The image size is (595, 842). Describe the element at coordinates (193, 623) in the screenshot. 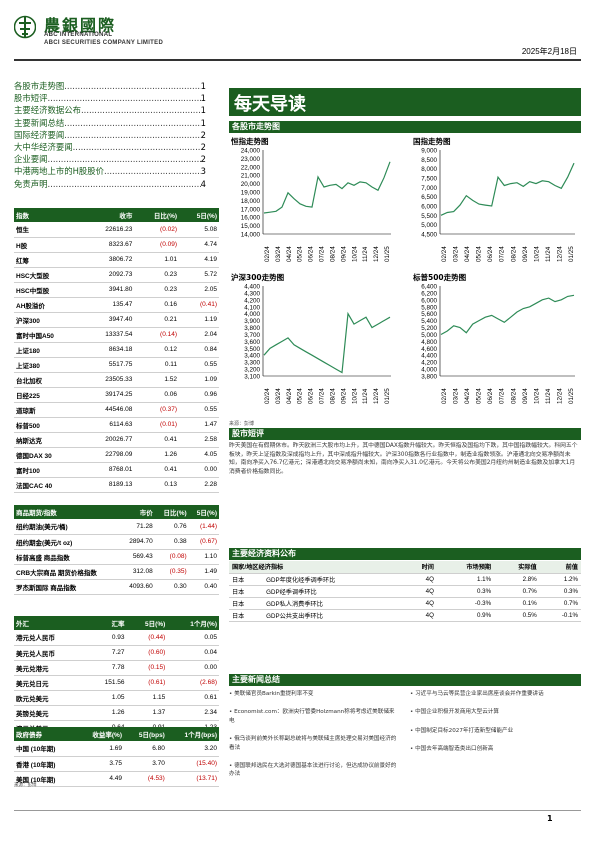

I see `column-header: 1个月(%)` at that location.